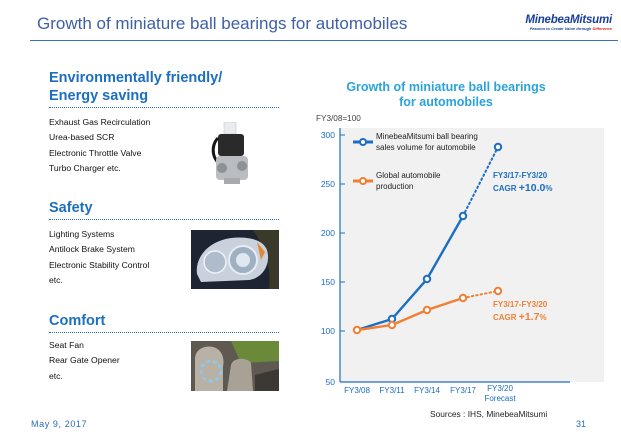 Image resolution: width=621 pixels, height=438 pixels. I want to click on legend-label-global-2: production, so click(394, 186).